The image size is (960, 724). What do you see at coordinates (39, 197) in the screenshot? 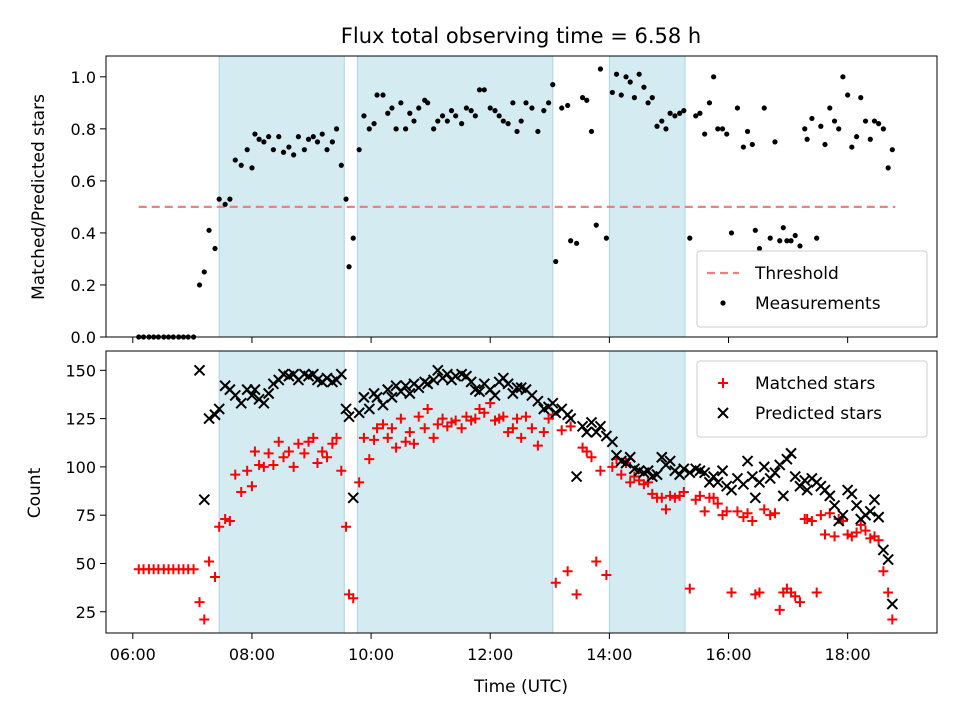
I see `top-y-axis-label: Matched/Predicted stars` at bounding box center [39, 197].